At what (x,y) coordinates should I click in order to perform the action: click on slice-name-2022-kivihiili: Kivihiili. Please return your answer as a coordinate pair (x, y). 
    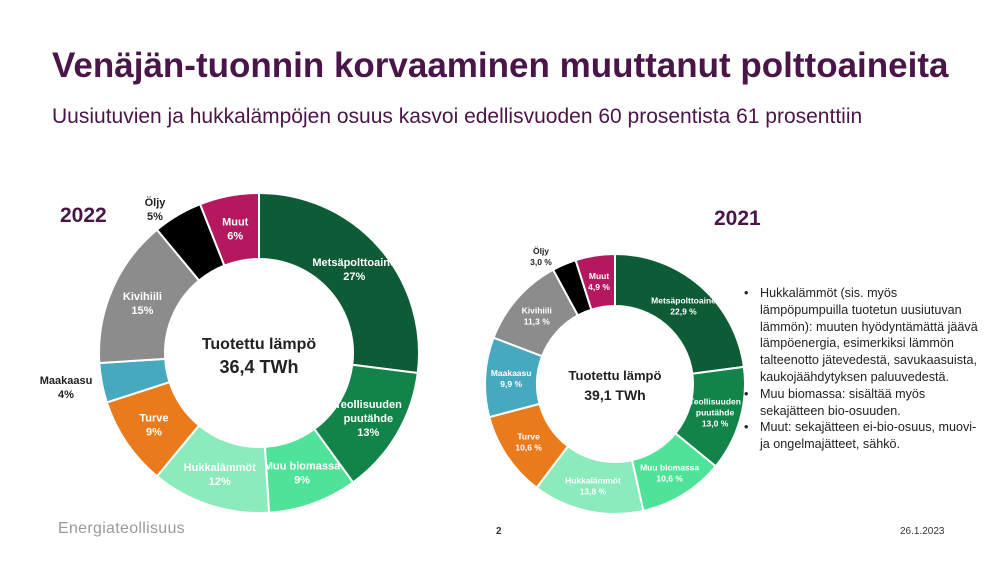
    Looking at the image, I should click on (142, 297).